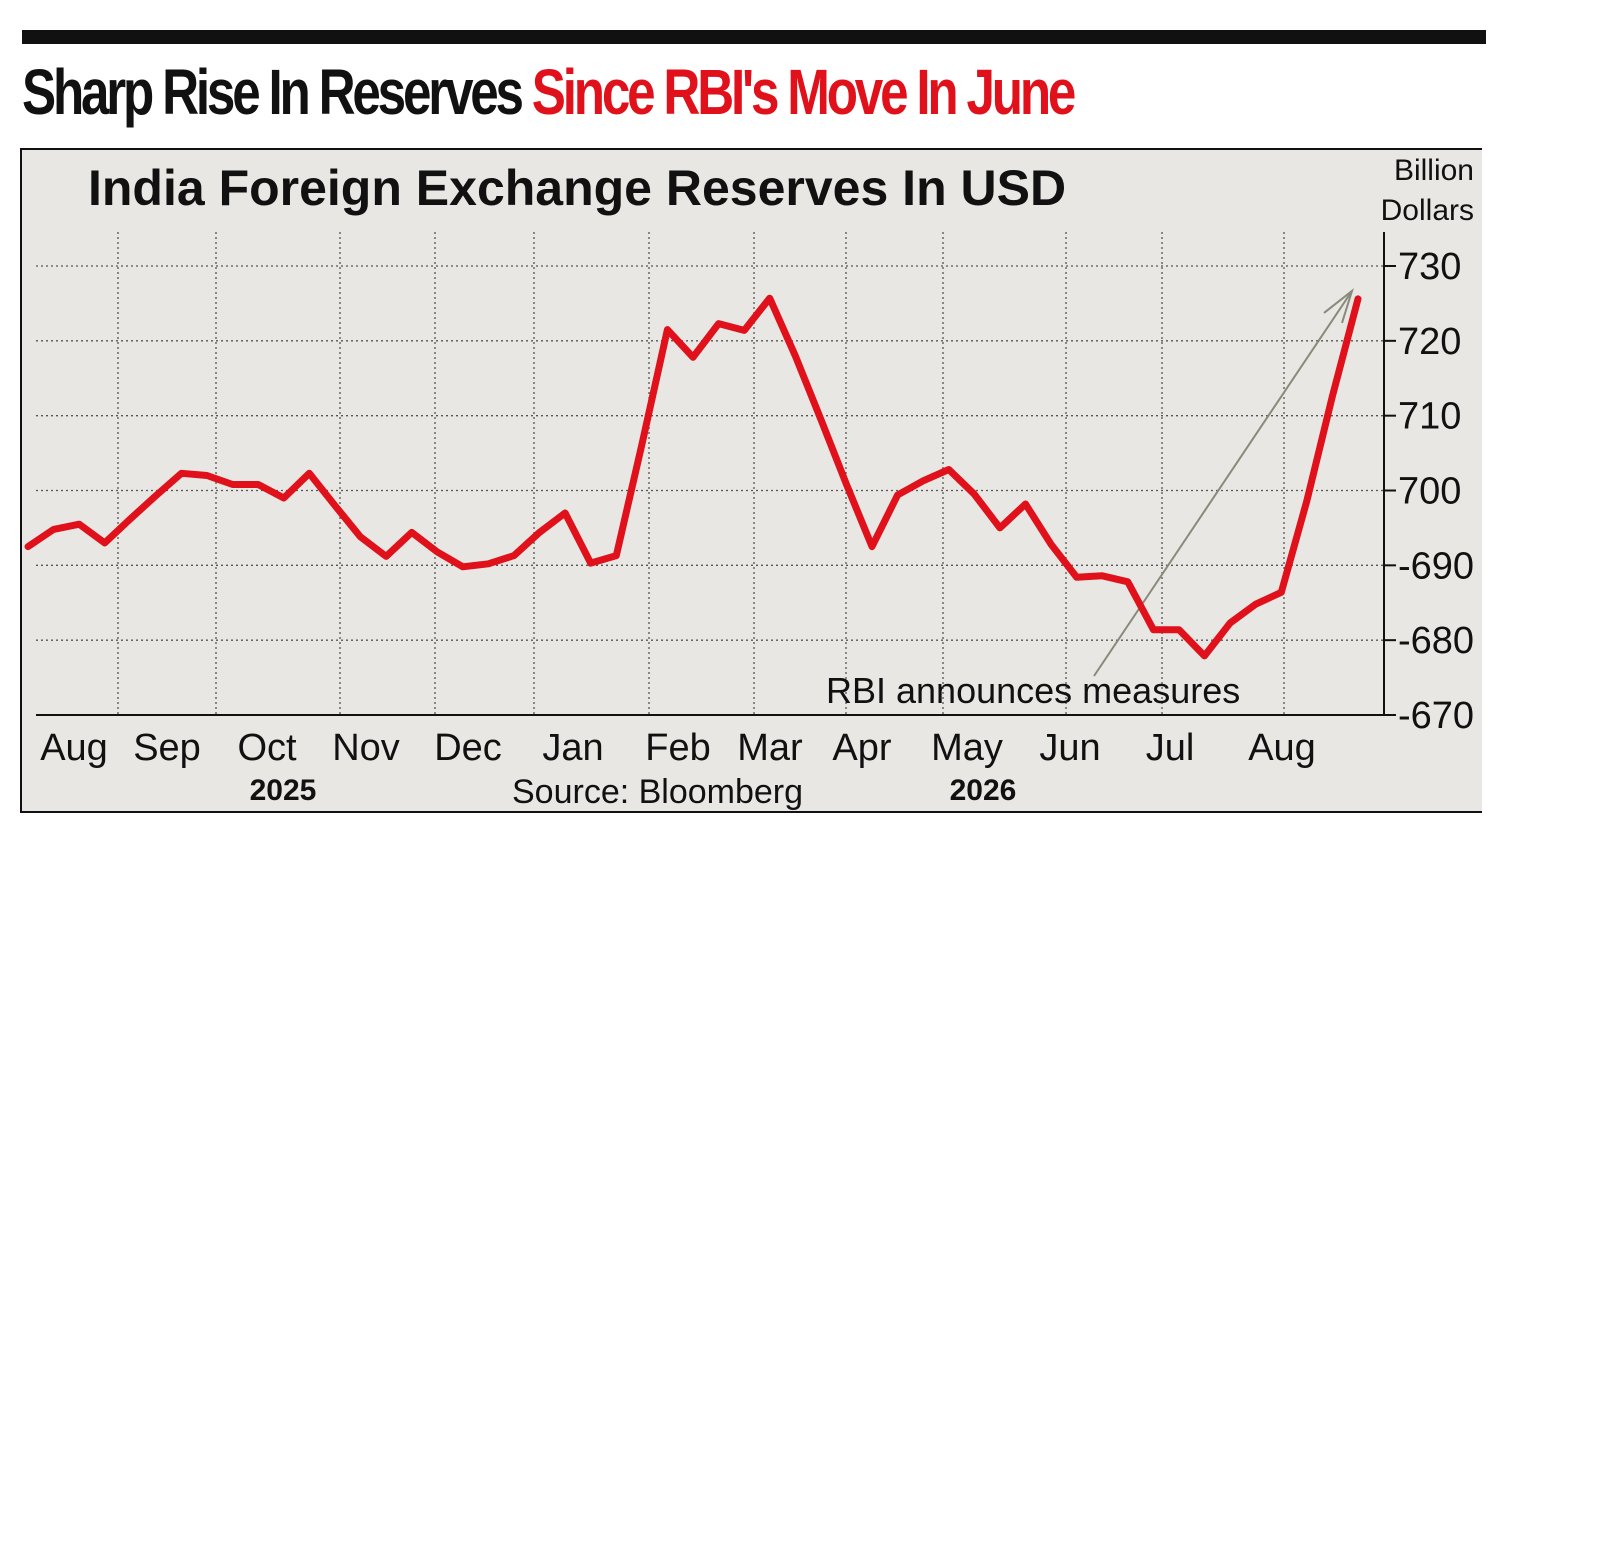 Image resolution: width=1600 pixels, height=1551 pixels. What do you see at coordinates (1338, 306) in the screenshot?
I see `annotation-arrowhead` at bounding box center [1338, 306].